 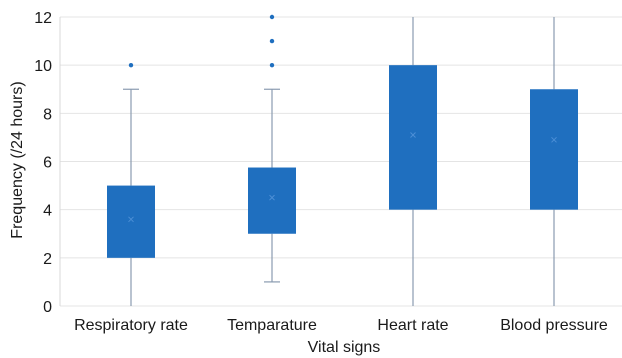 What do you see at coordinates (47, 307) in the screenshot?
I see `y-tick-label: 0` at bounding box center [47, 307].